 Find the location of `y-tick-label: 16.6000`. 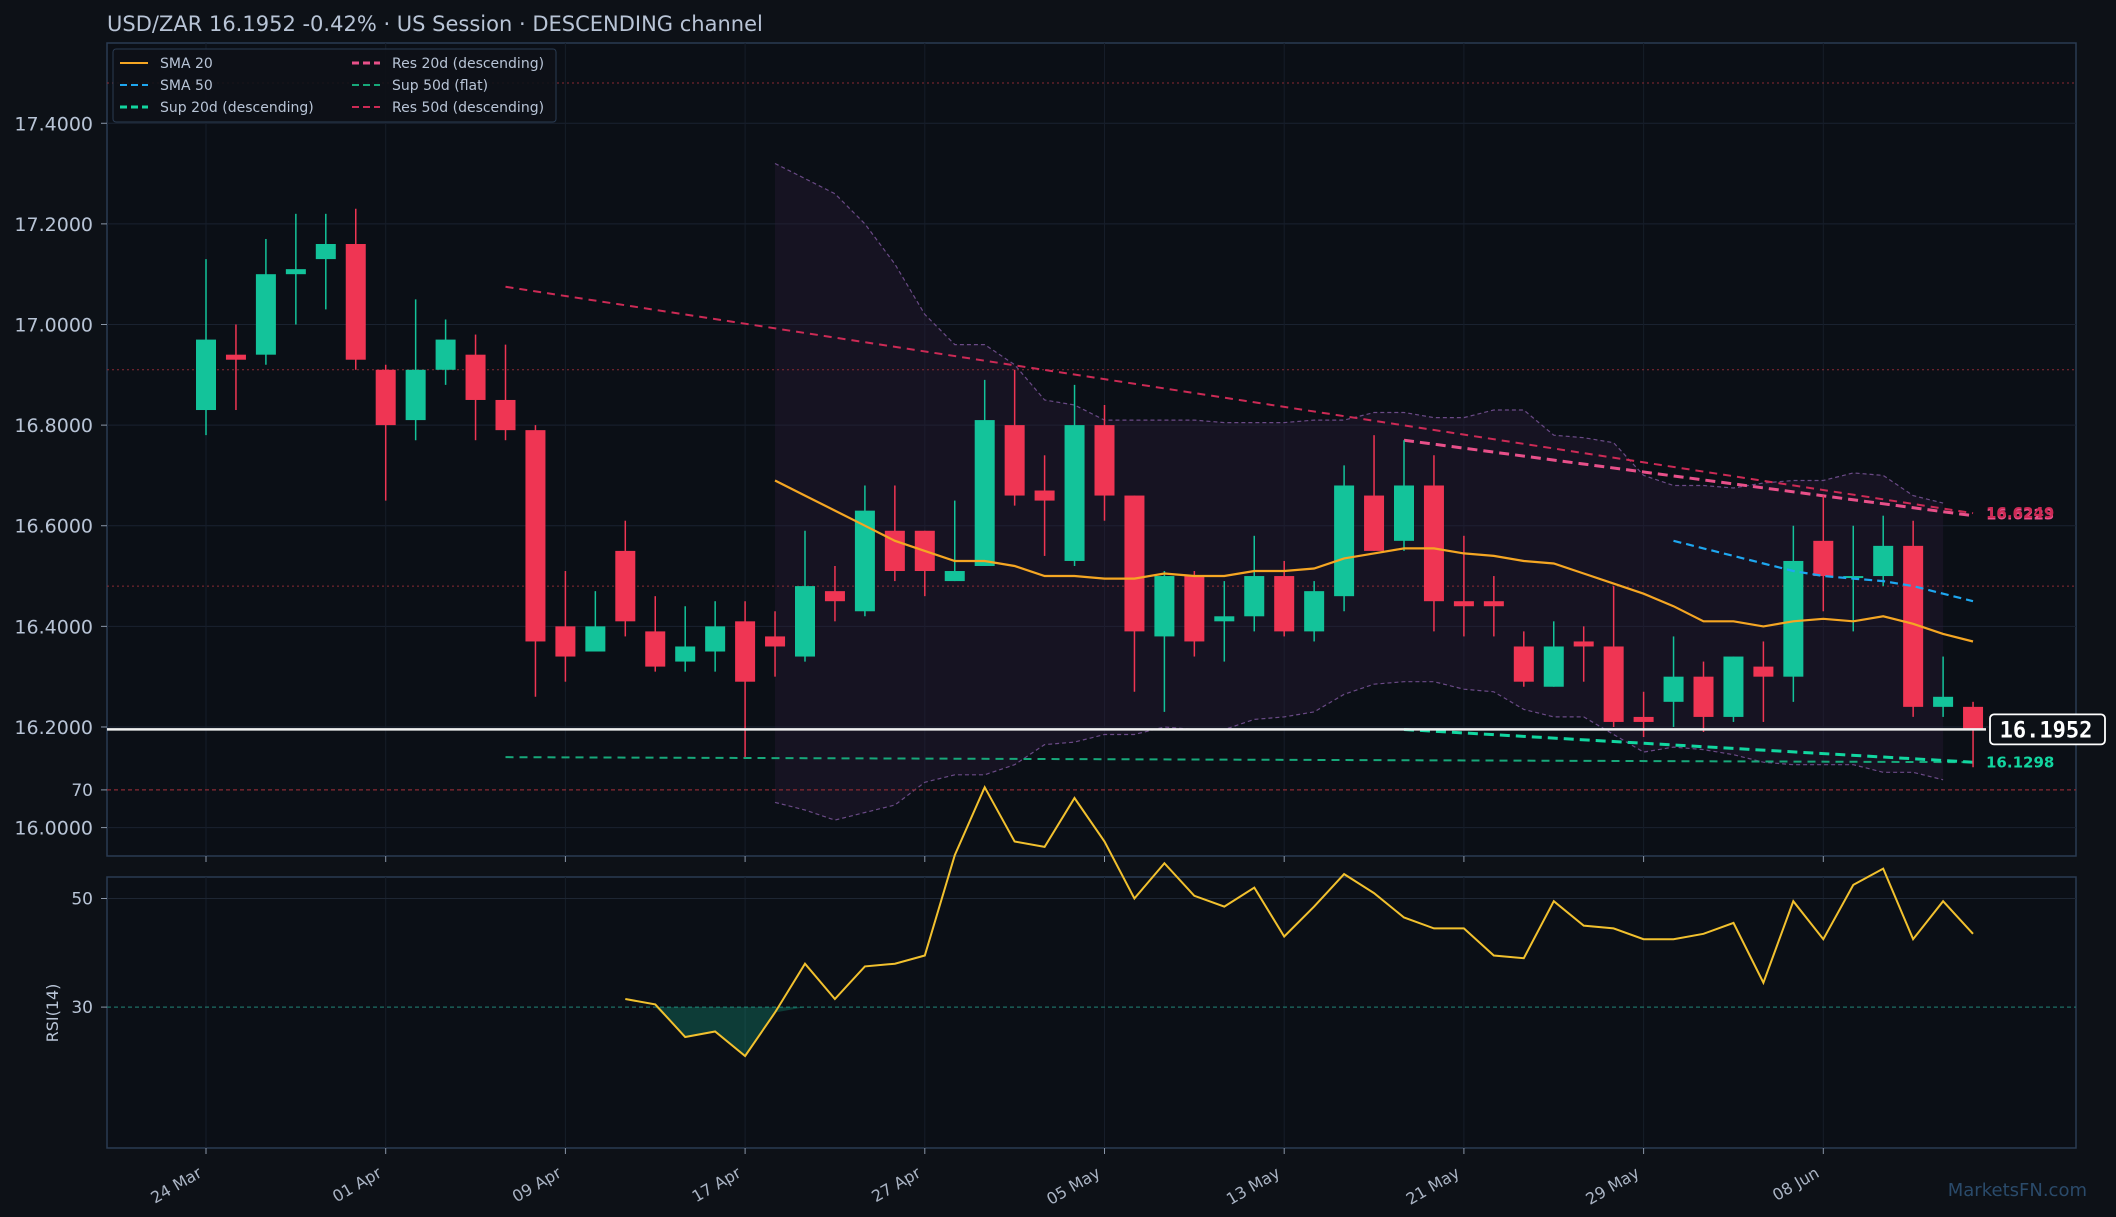

y-tick-label: 16.6000 is located at coordinates (53, 527).